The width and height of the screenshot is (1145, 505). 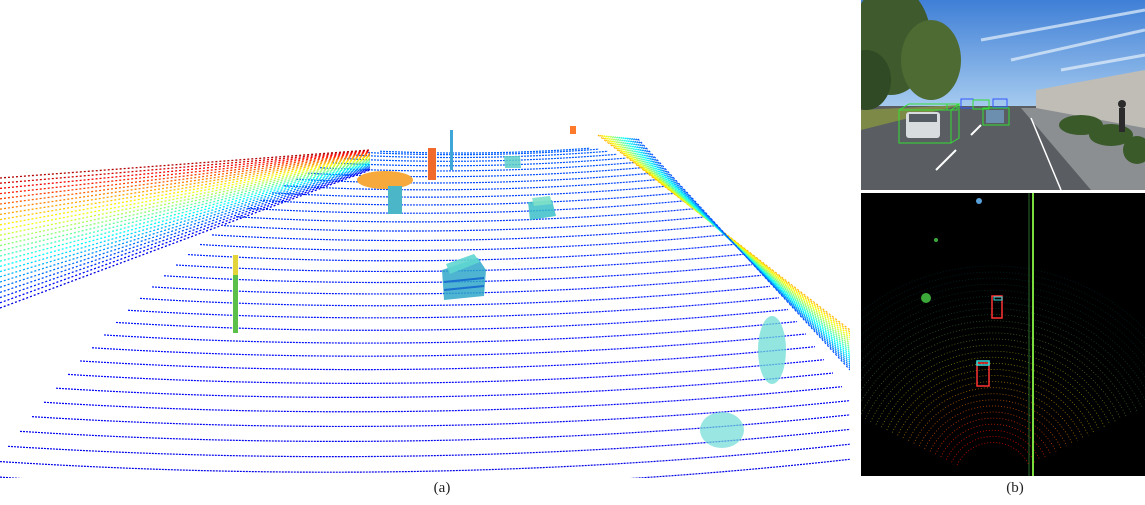 I want to click on caption-panel-a: (a), so click(x=442, y=488).